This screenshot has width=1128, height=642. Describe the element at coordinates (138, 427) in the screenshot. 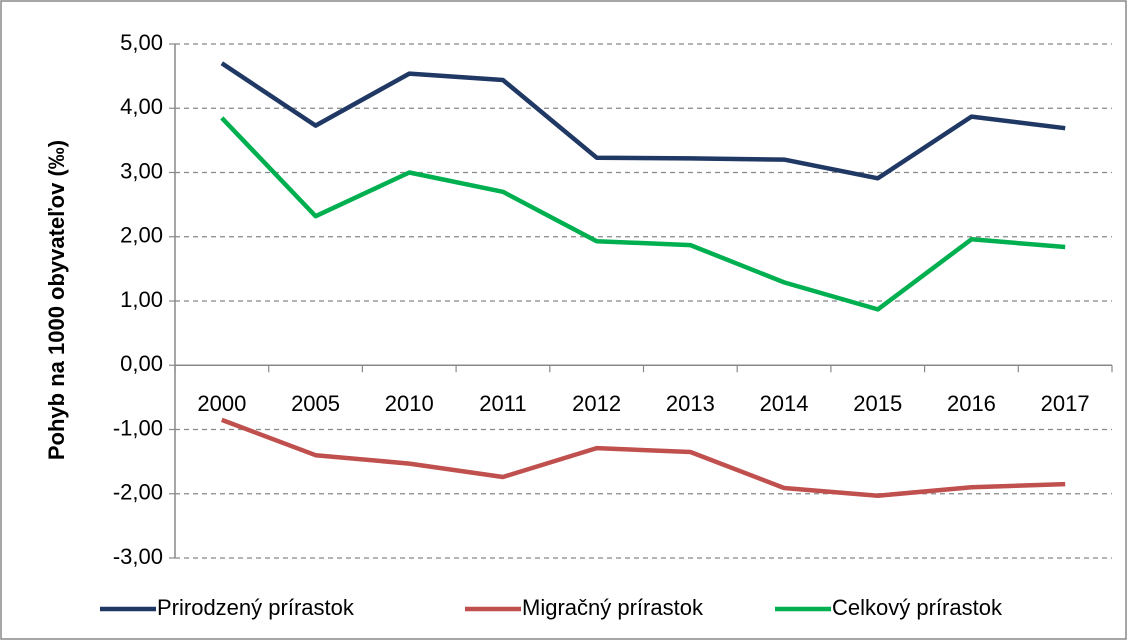

I see `y-tick-label: -1,00` at that location.